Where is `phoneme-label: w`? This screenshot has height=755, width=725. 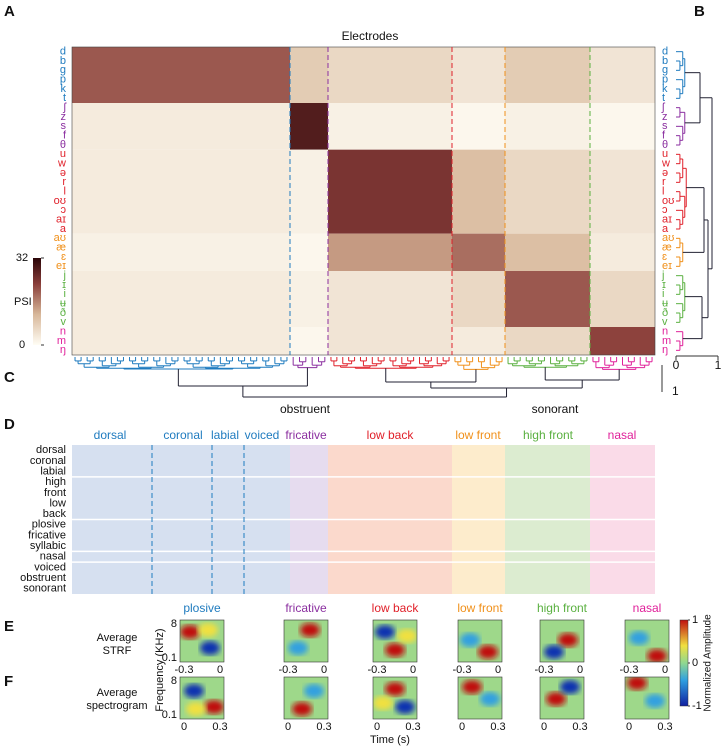
phoneme-label: w is located at coordinates (61, 164).